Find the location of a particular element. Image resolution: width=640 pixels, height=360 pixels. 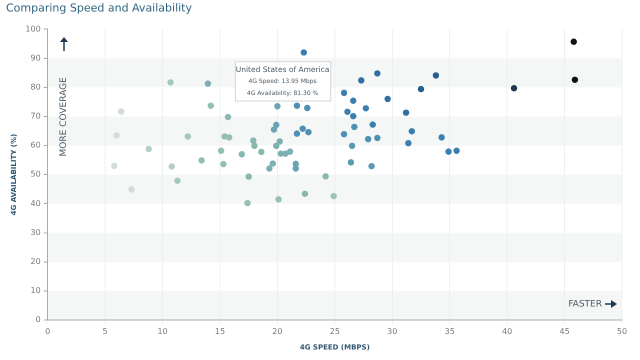

x-tick-label: 10 is located at coordinates (162, 331).